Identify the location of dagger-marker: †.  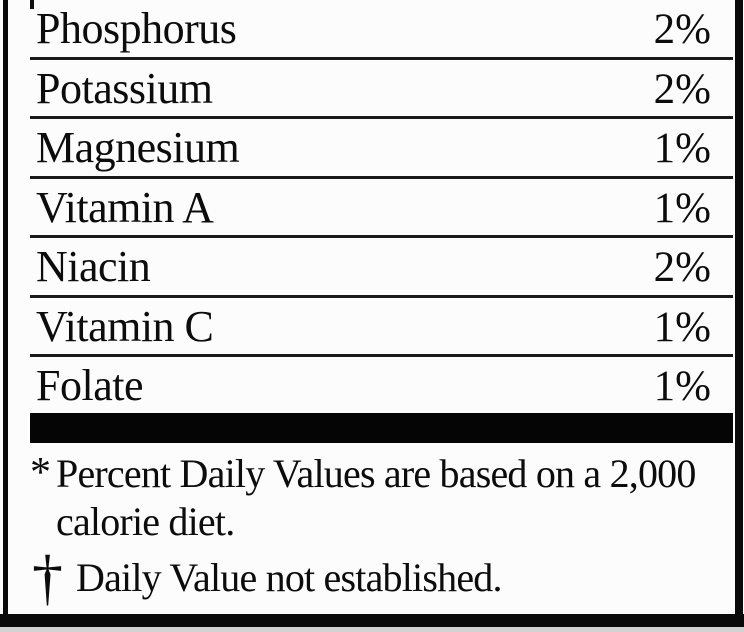
(47, 578).